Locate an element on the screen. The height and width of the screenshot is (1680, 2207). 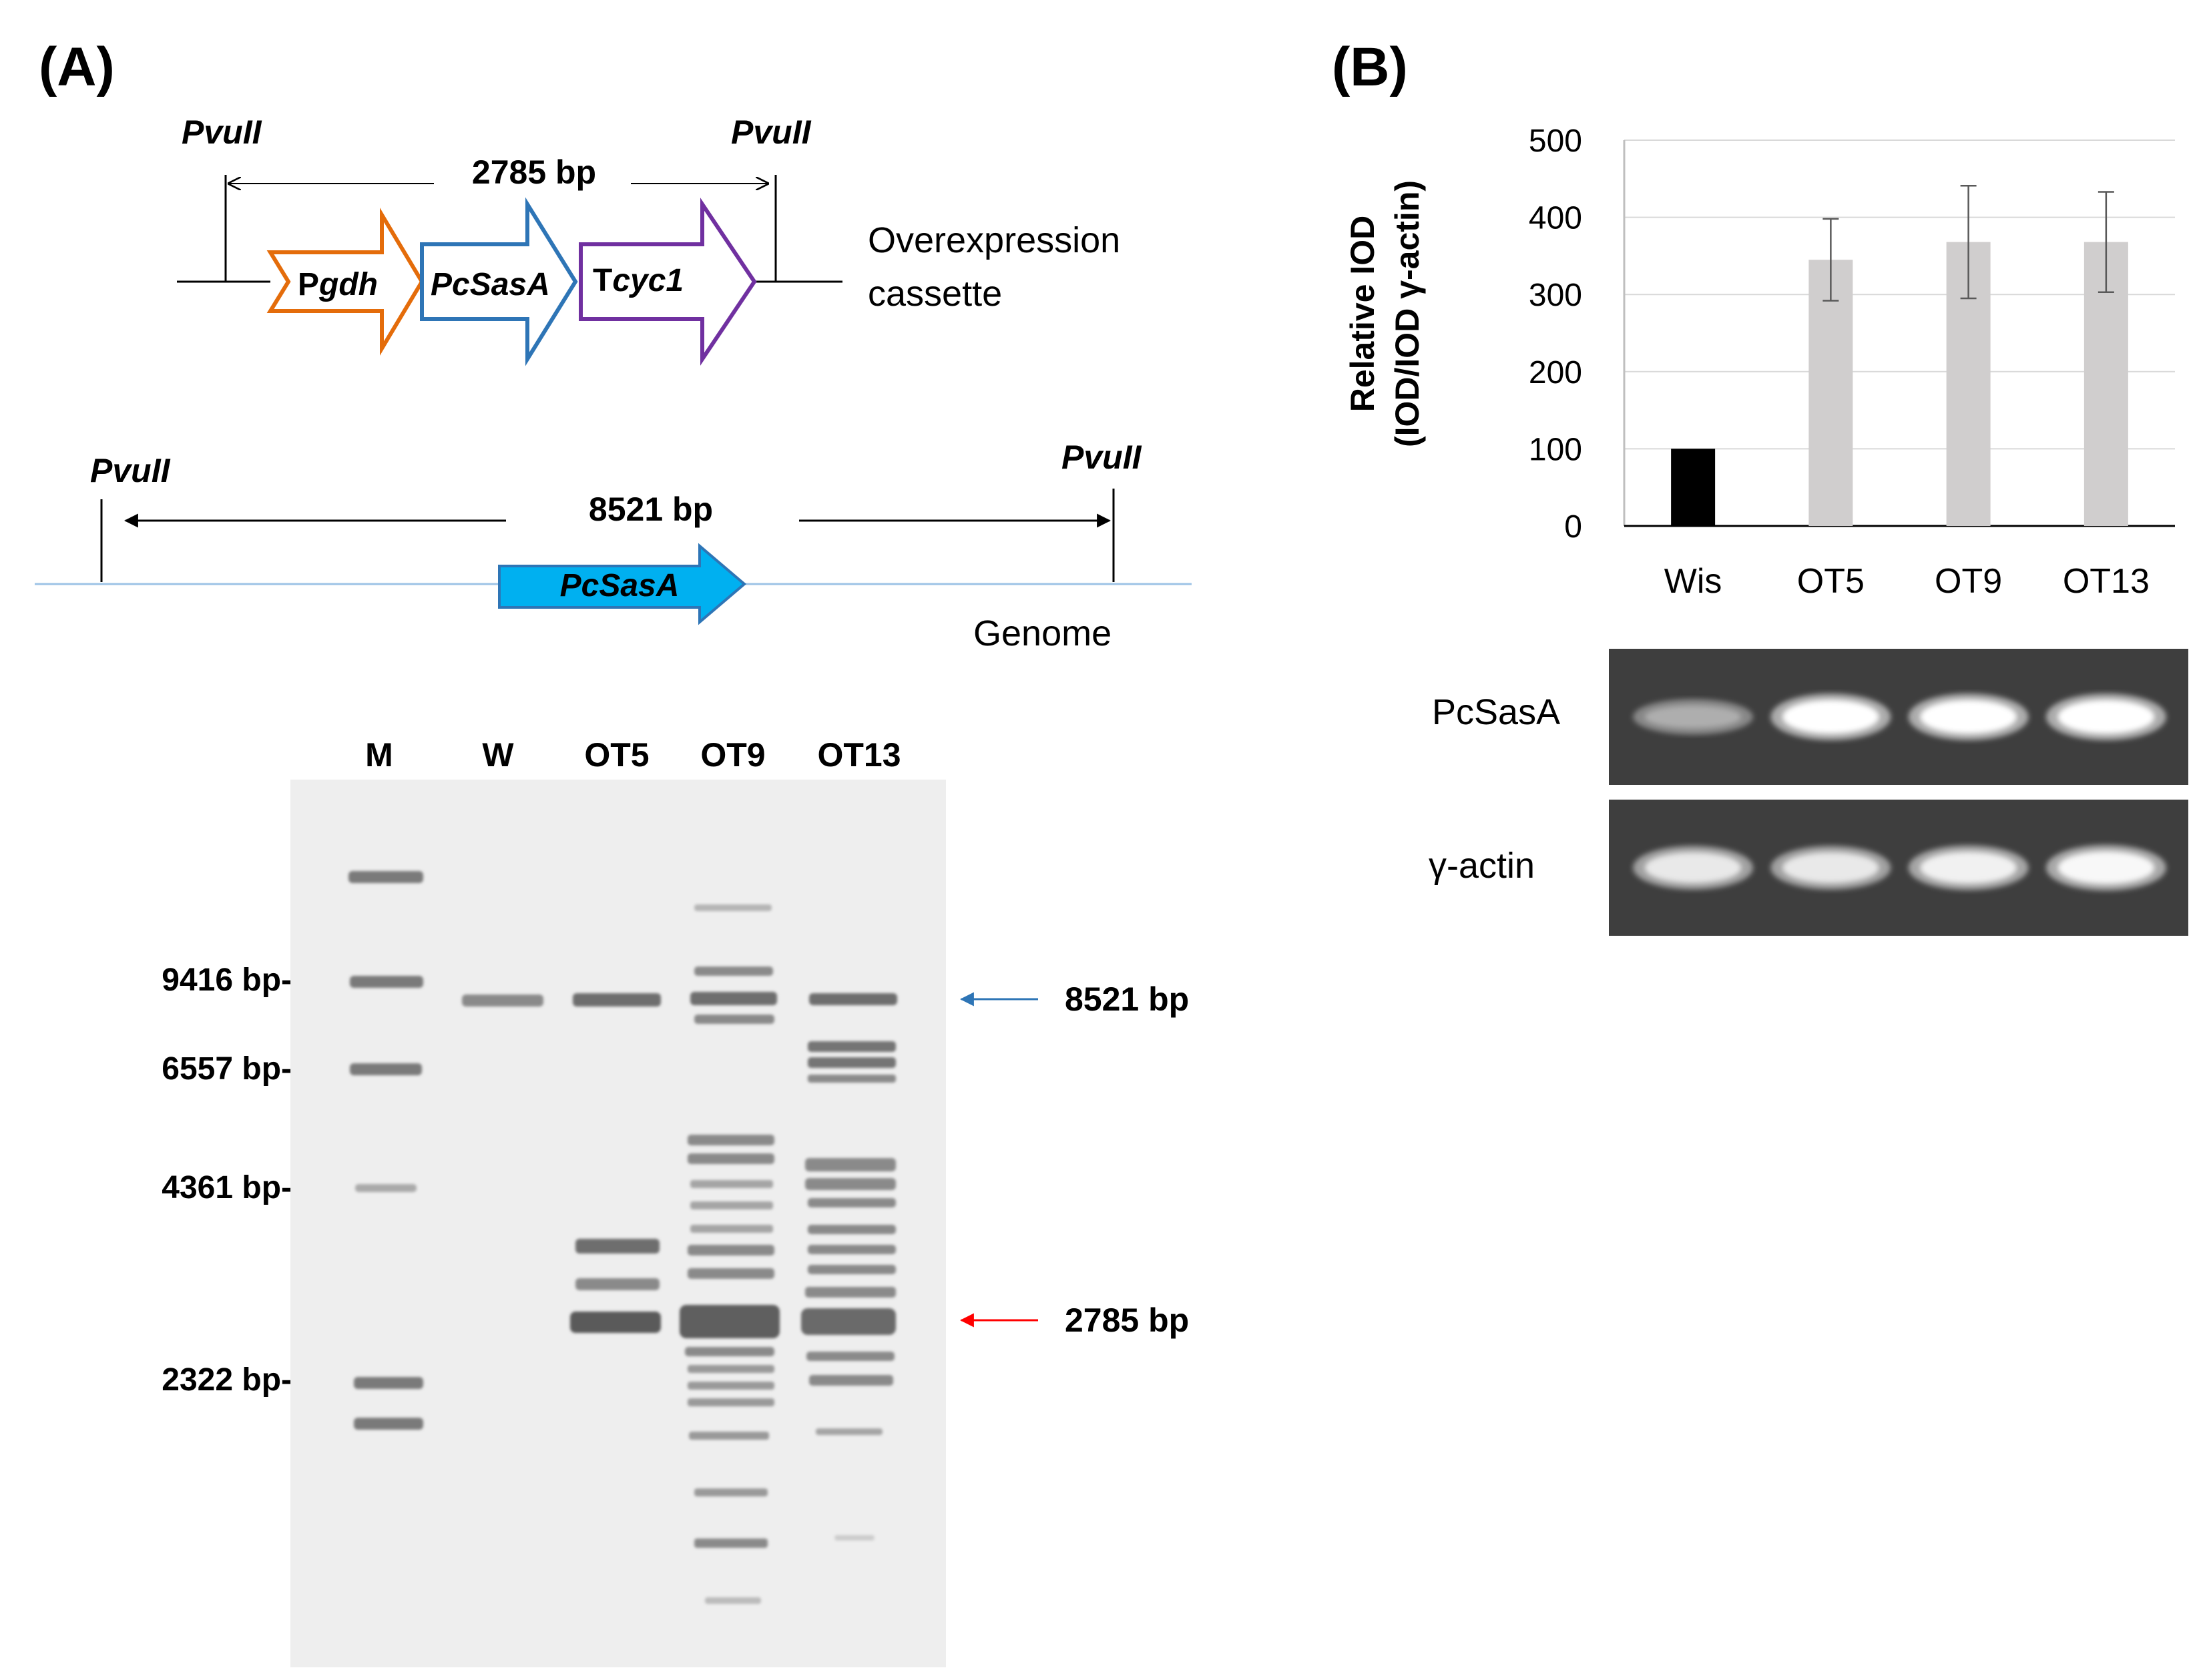
gel-lane-label: OT5 is located at coordinates (616, 755).